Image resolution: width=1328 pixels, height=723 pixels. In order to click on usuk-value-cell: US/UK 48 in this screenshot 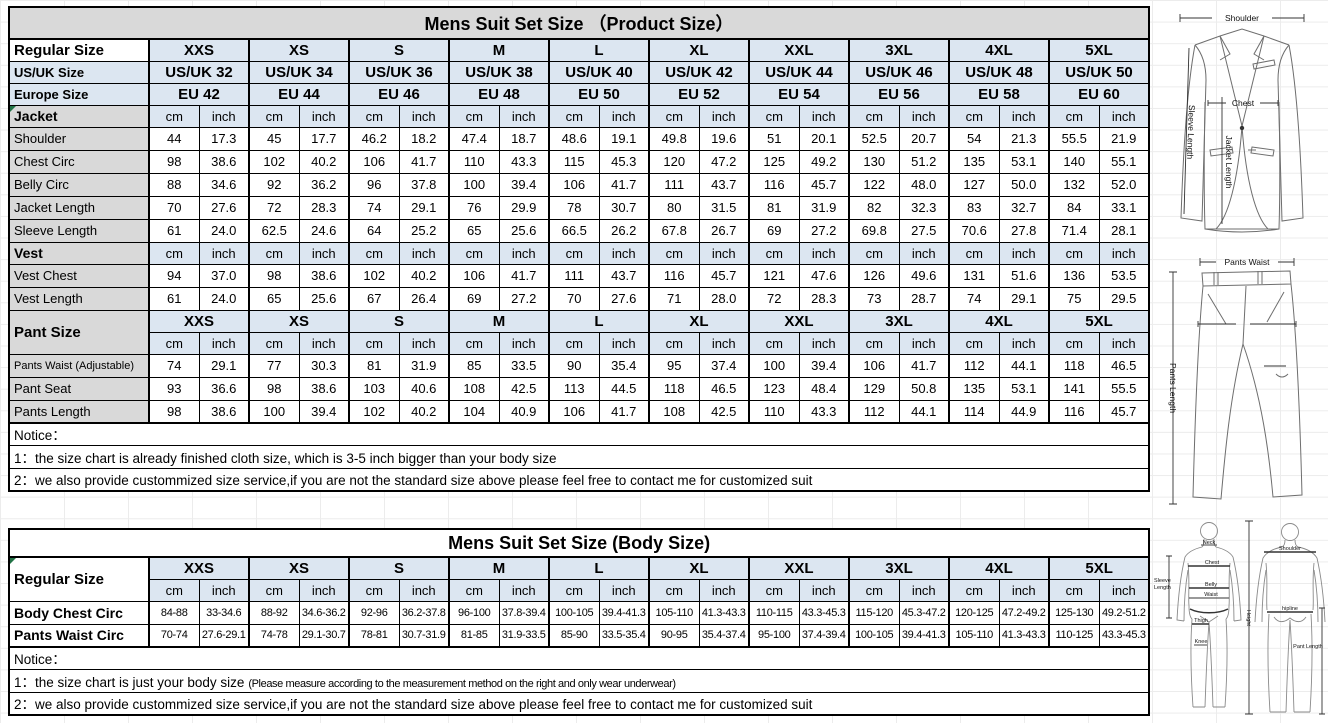, I will do `click(999, 72)`.